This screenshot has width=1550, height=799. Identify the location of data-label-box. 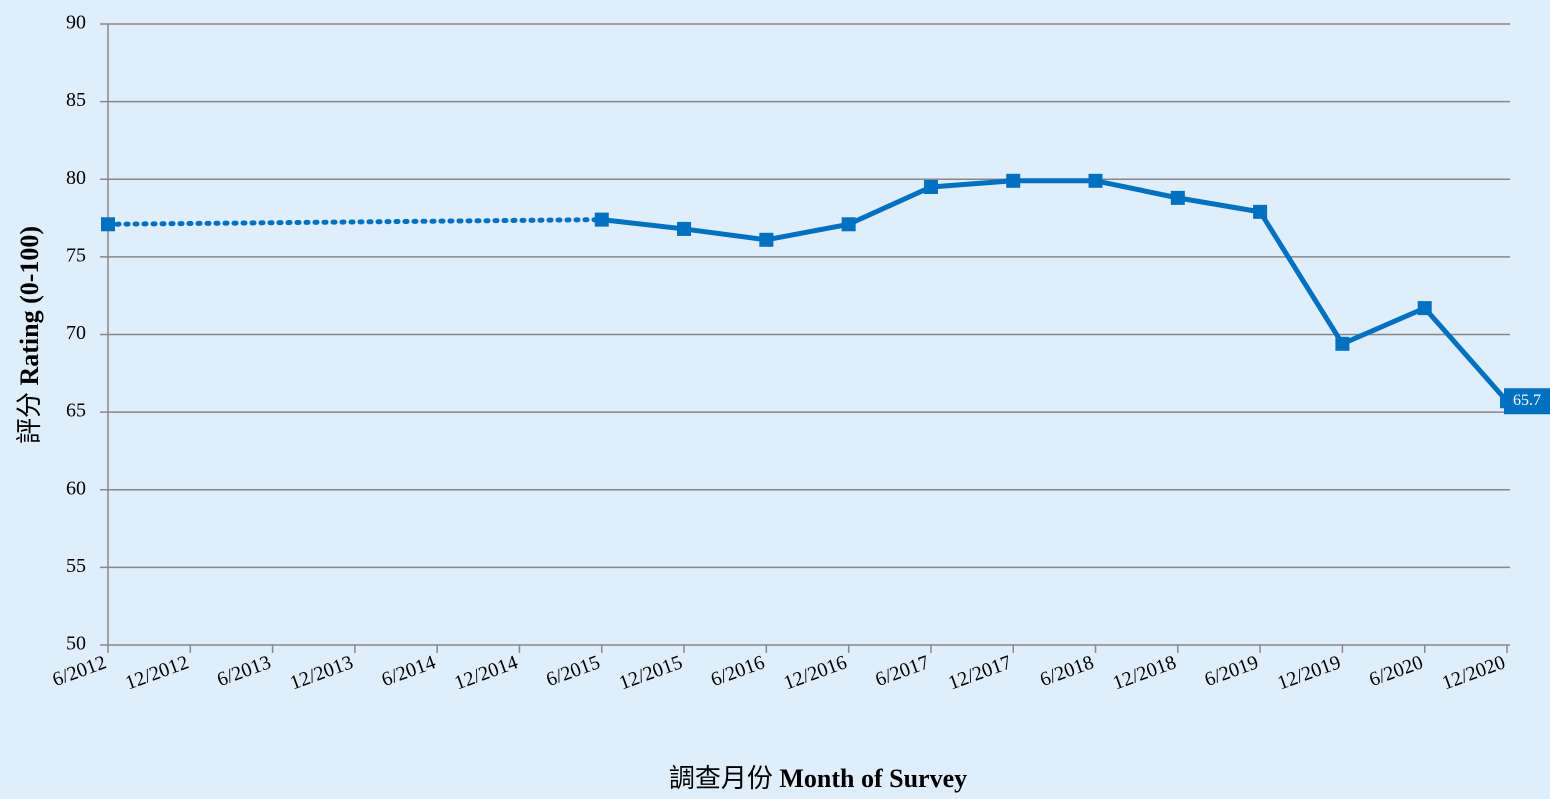
(1527, 401).